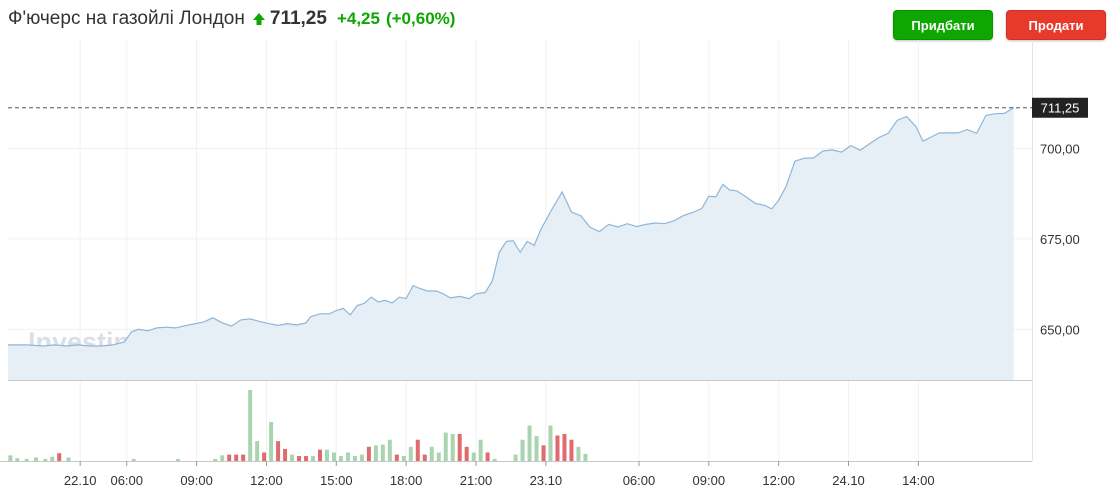 The width and height of the screenshot is (1117, 499). I want to click on sell-button: Продати, so click(1056, 25).